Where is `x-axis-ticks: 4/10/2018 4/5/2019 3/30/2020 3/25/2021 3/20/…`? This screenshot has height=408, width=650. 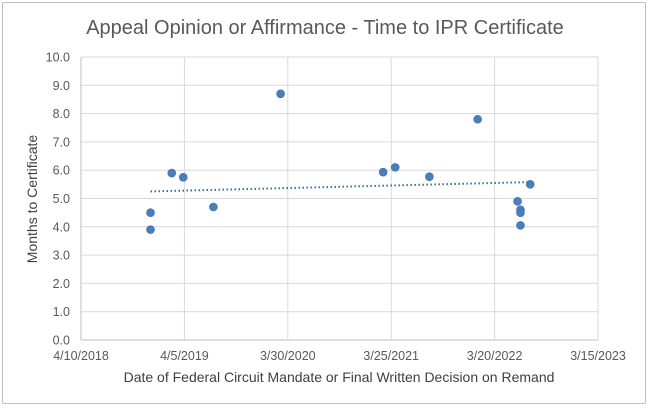 x-axis-ticks: 4/10/2018 4/5/2019 3/30/2020 3/25/2021 3/20/… is located at coordinates (339, 356).